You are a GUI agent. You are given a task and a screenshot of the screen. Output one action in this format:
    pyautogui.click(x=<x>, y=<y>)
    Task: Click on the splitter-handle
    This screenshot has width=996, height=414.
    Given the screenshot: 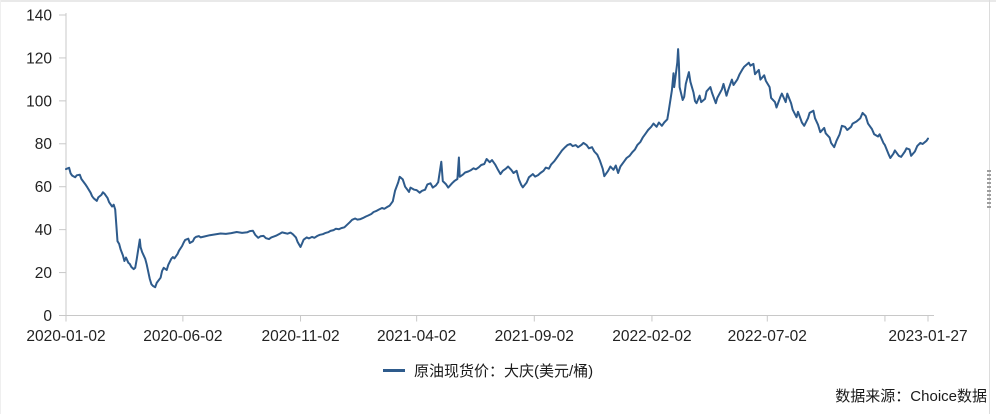 What is the action you would take?
    pyautogui.click(x=989, y=189)
    